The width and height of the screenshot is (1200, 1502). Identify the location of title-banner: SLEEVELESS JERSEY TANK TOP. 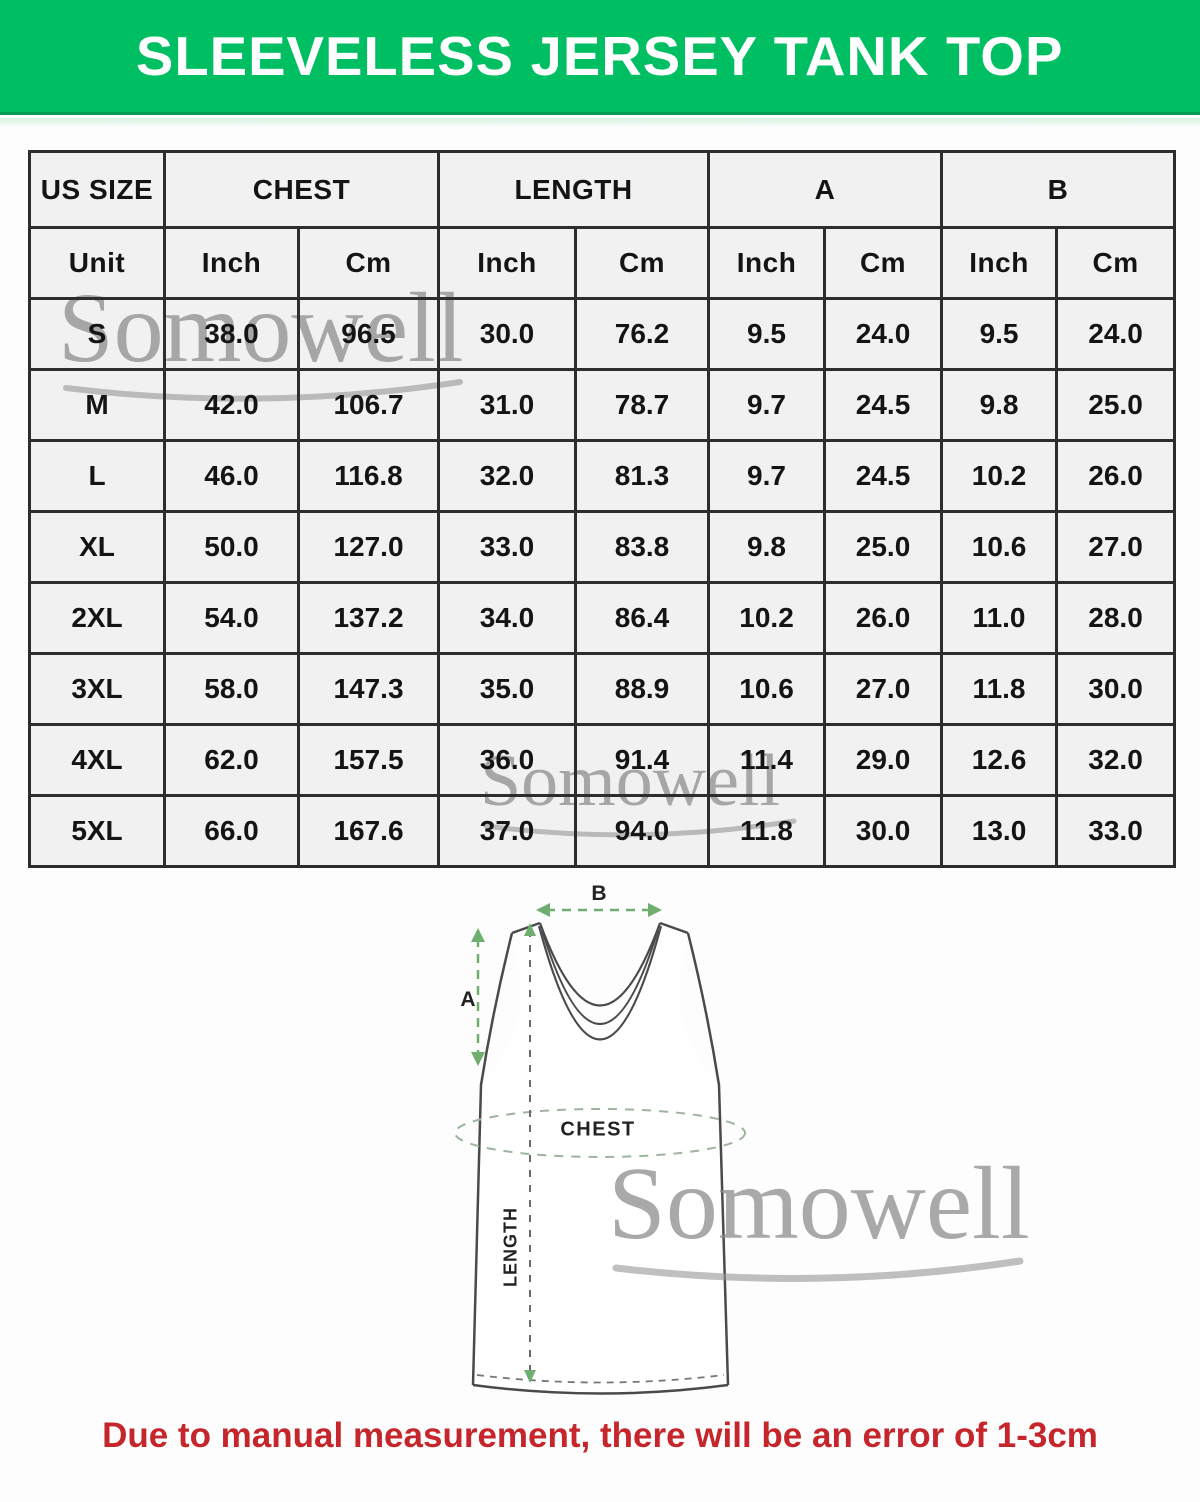
(600, 57).